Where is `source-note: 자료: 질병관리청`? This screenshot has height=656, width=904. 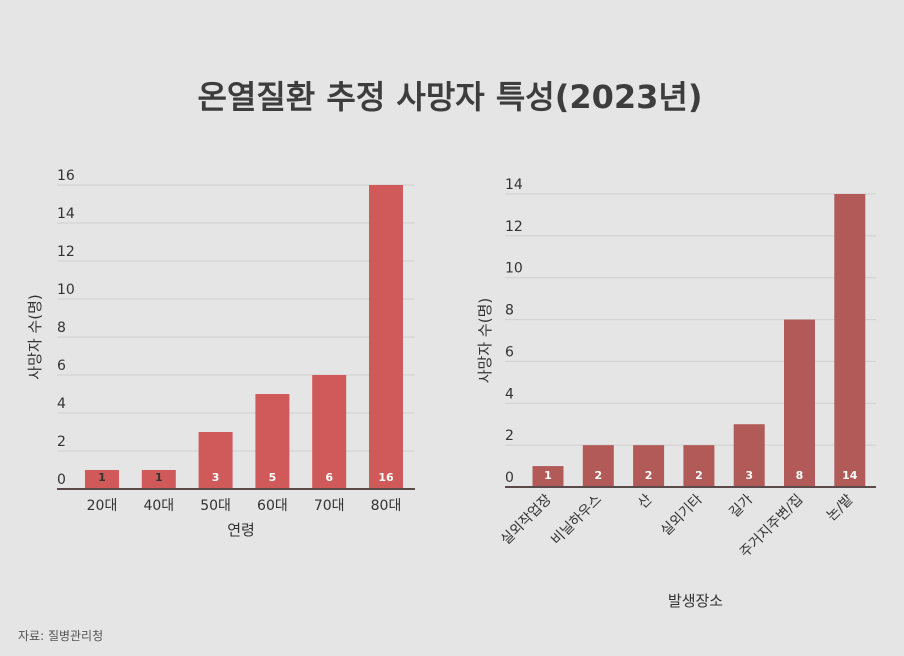
source-note: 자료: 질병관리청 is located at coordinates (60, 636).